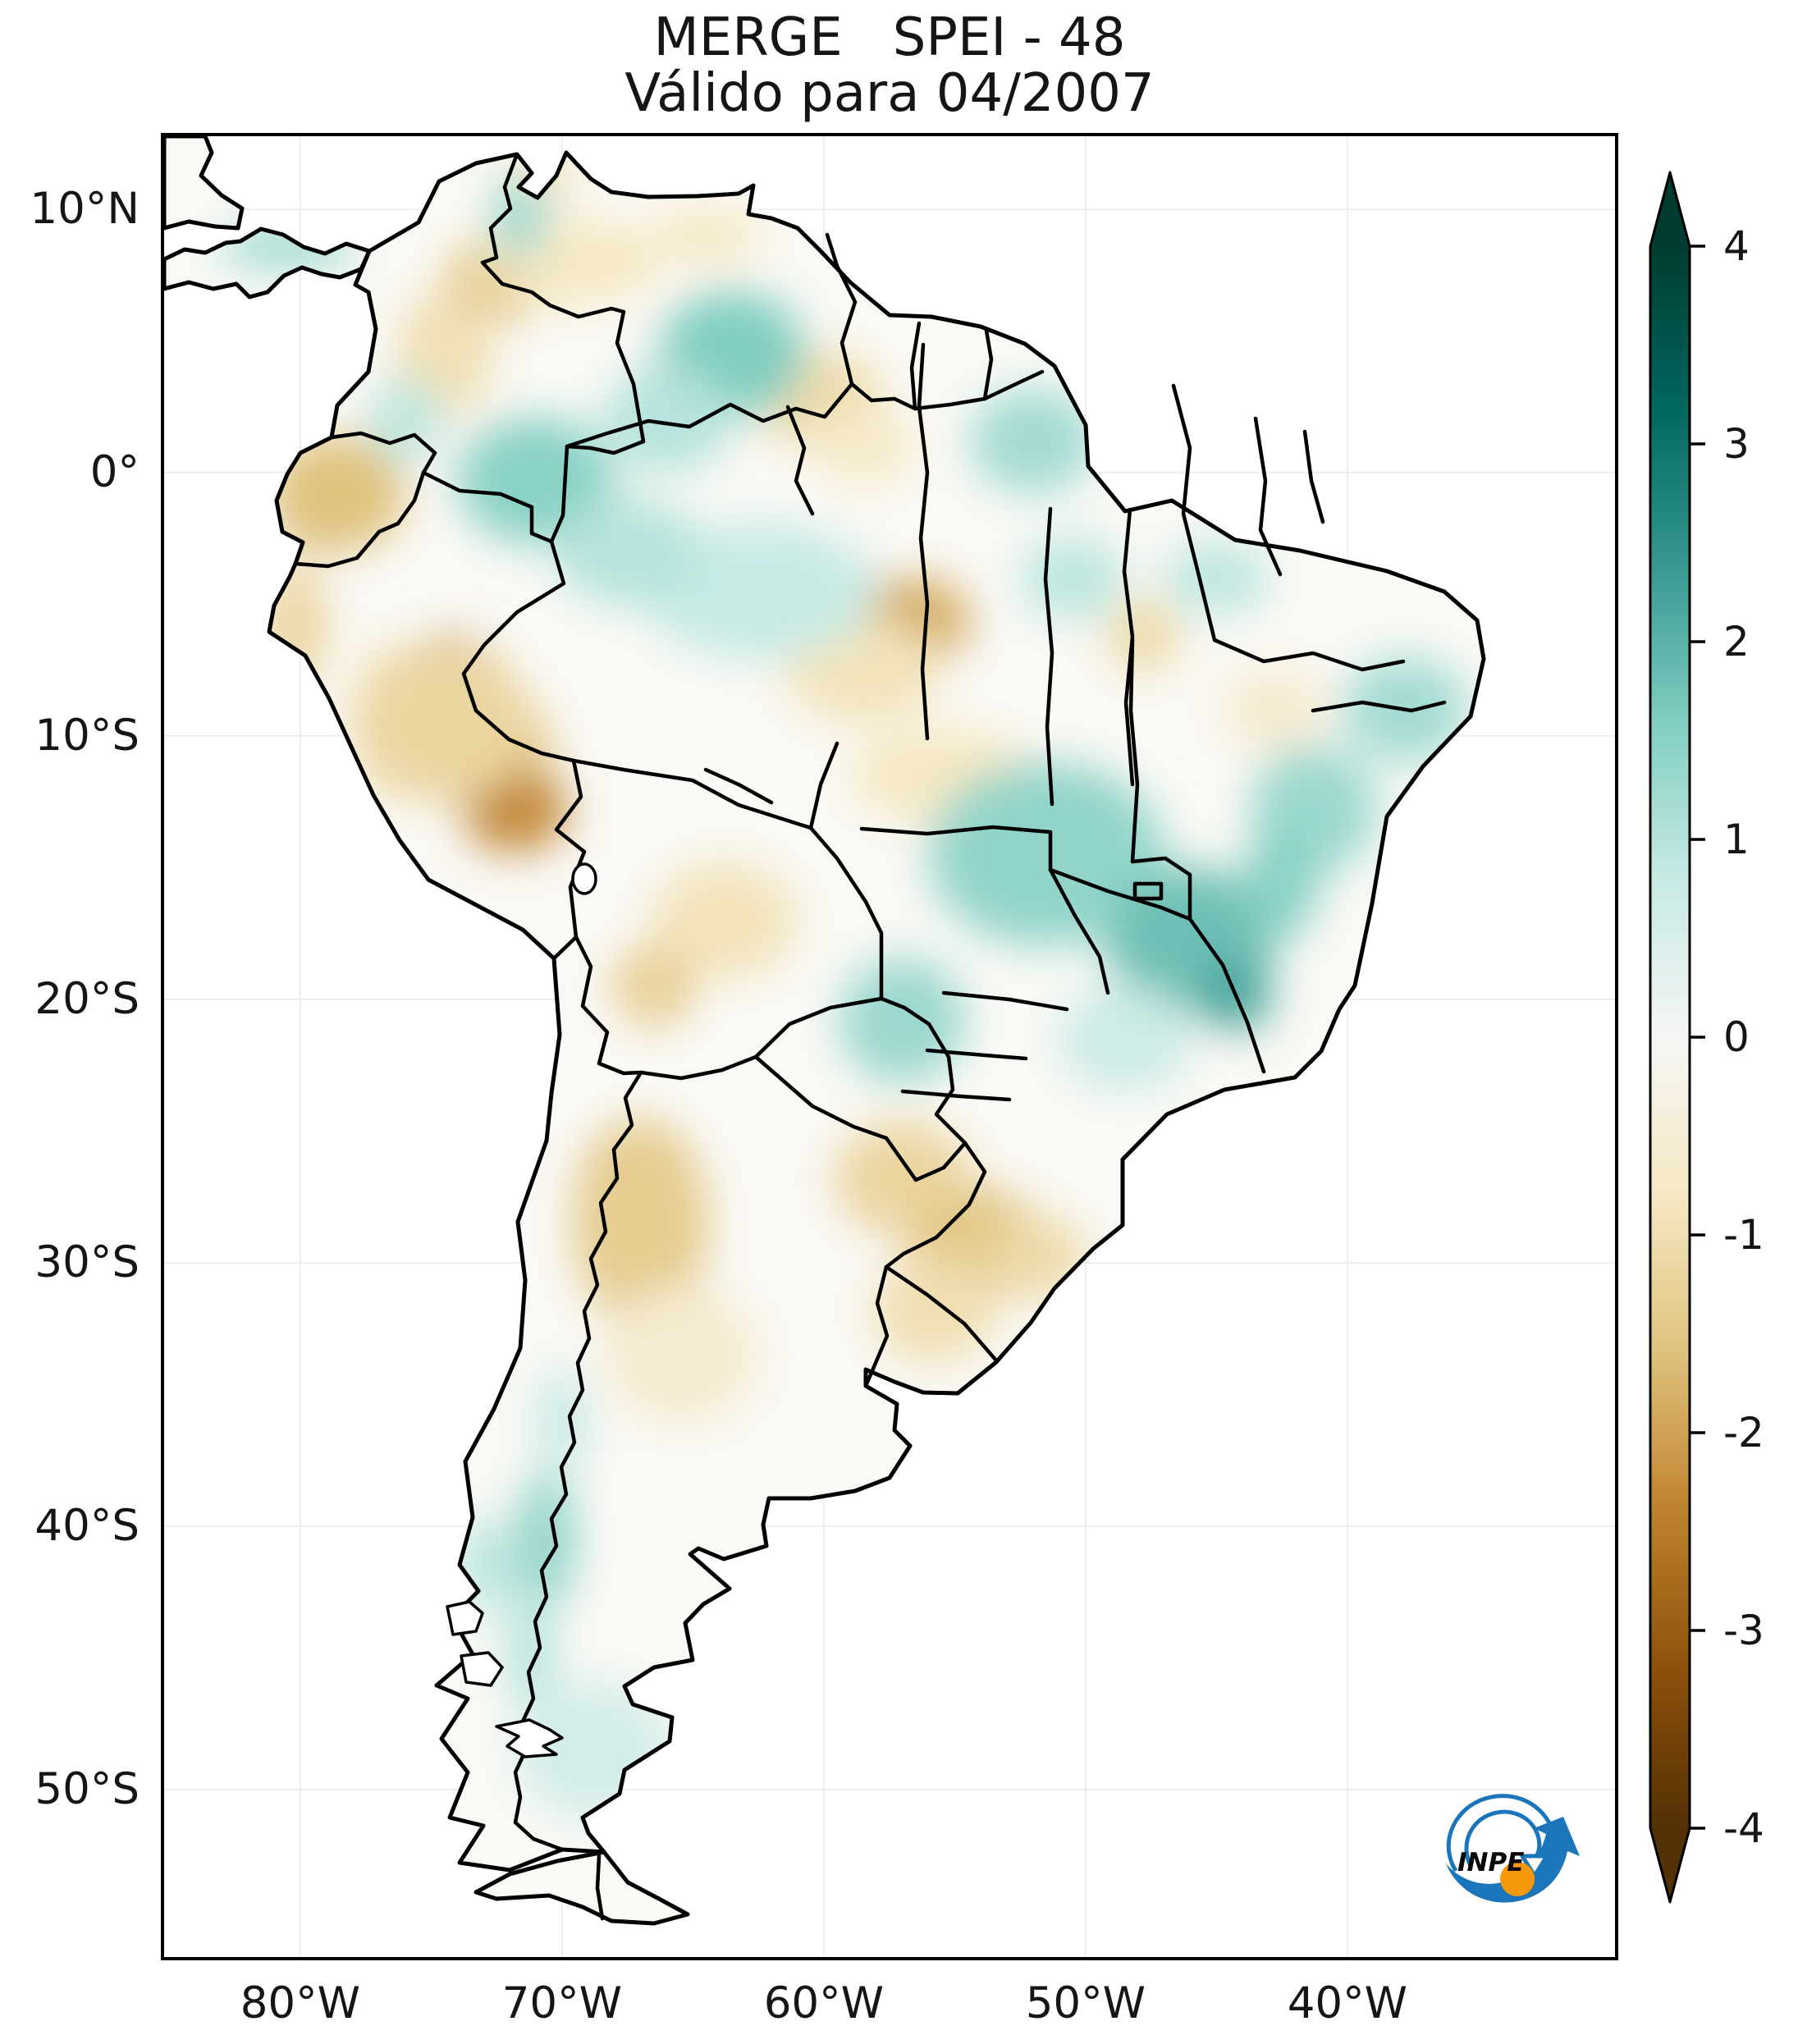 Image resolution: width=1798 pixels, height=2044 pixels. What do you see at coordinates (889, 93) in the screenshot?
I see `title-line-2: Válido para 04/2007` at bounding box center [889, 93].